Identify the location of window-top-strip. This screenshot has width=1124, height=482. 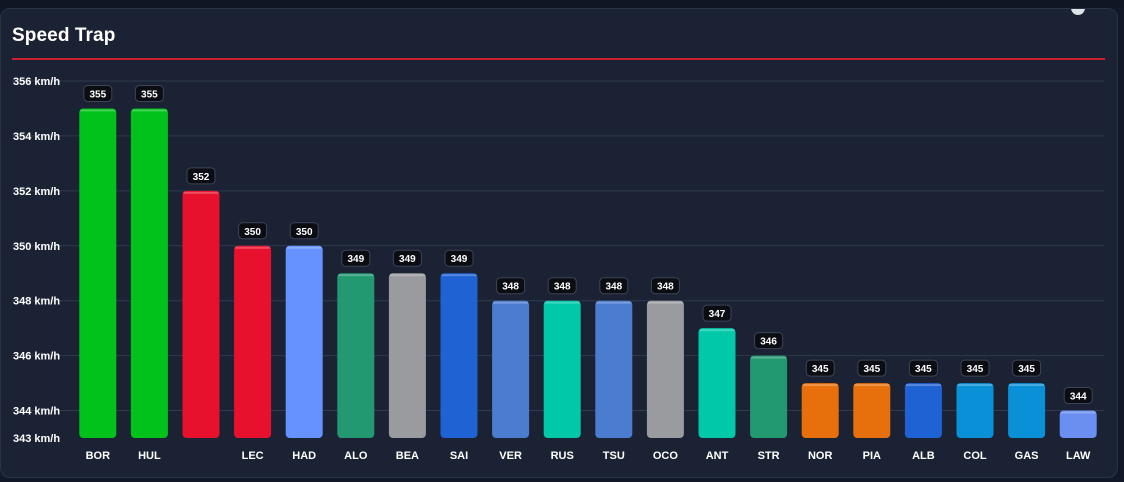
(562, 4).